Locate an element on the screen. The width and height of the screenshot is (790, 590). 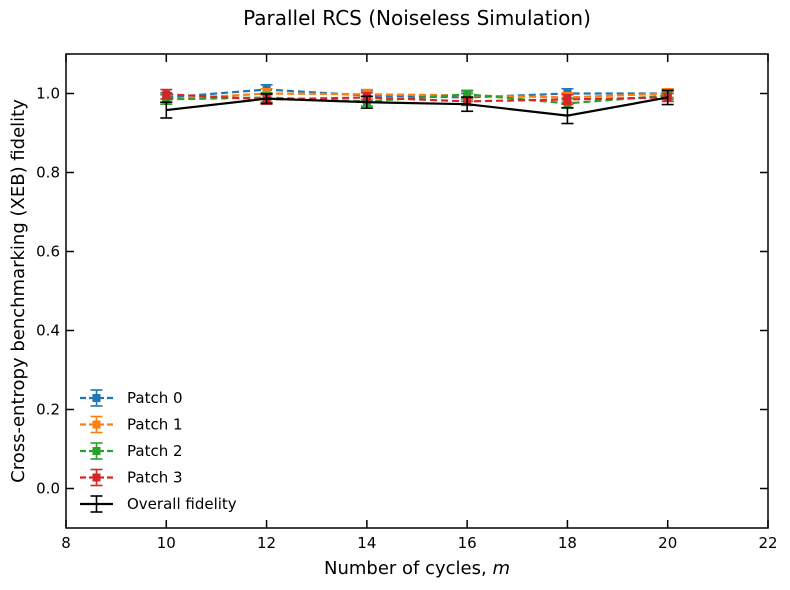
y-tick-label: 0.6 is located at coordinates (48, 252).